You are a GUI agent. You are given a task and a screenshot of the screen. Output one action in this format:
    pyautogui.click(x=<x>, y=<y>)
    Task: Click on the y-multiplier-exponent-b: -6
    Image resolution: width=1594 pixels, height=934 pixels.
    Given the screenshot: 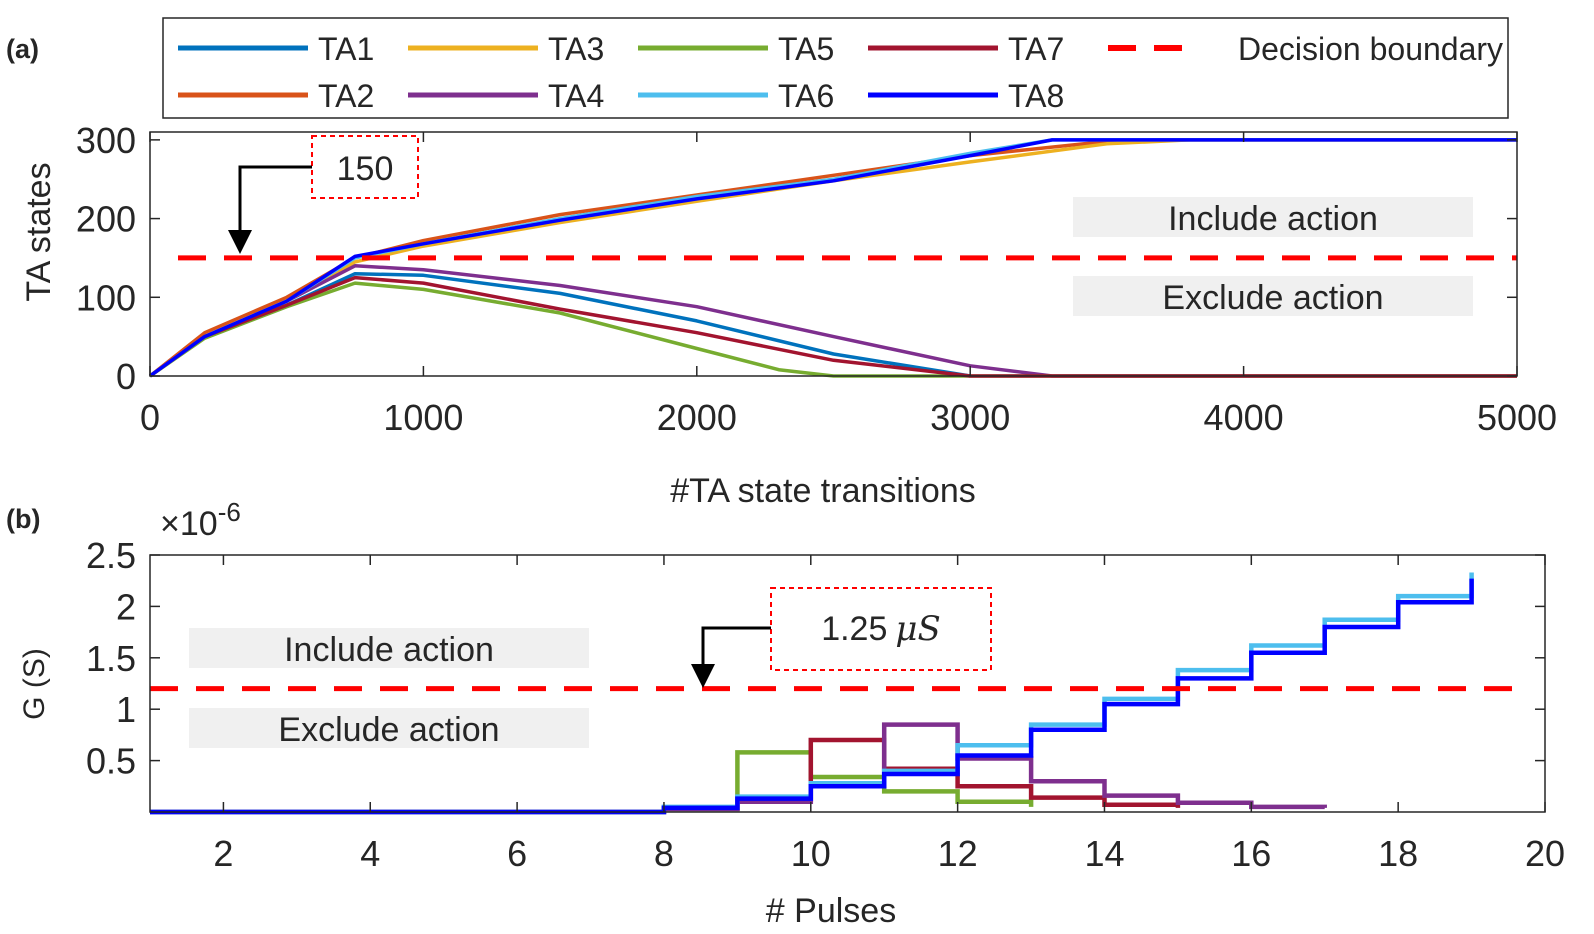 What is the action you would take?
    pyautogui.click(x=229, y=512)
    